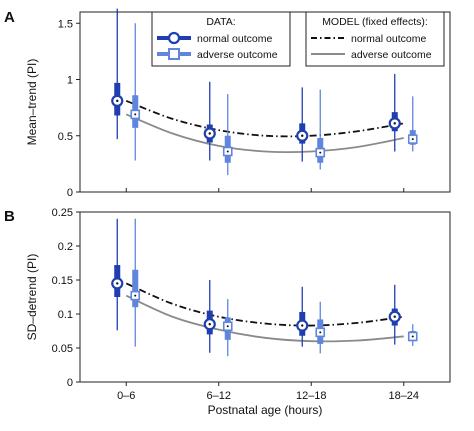  What do you see at coordinates (66, 298) in the screenshot?
I see `panel-b-y-ticks: 0 0.05 0.1 0.15 0.2 0.25` at bounding box center [66, 298].